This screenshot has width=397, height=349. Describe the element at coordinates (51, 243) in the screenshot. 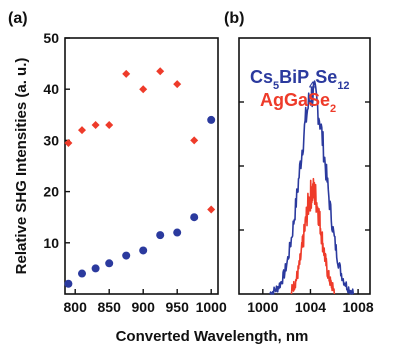

I see `y-tick-label: 10` at that location.